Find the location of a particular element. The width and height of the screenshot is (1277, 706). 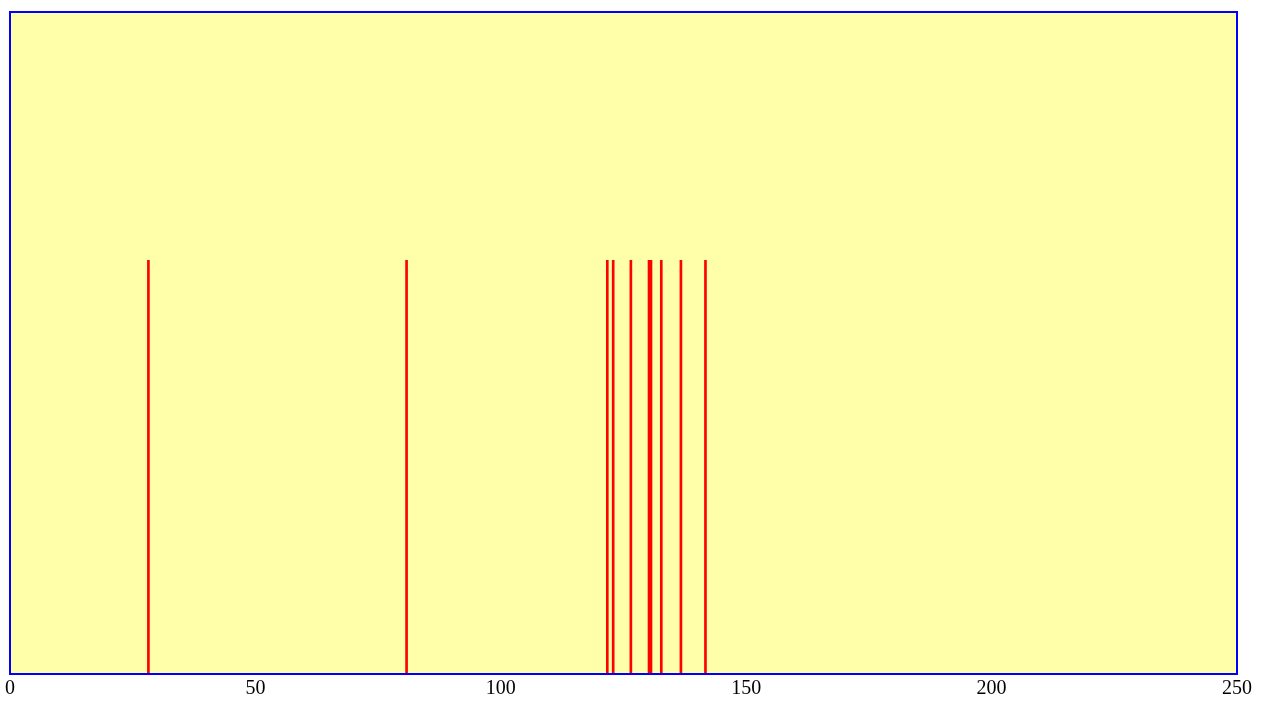

x-tick-label: 200 is located at coordinates (991, 687).